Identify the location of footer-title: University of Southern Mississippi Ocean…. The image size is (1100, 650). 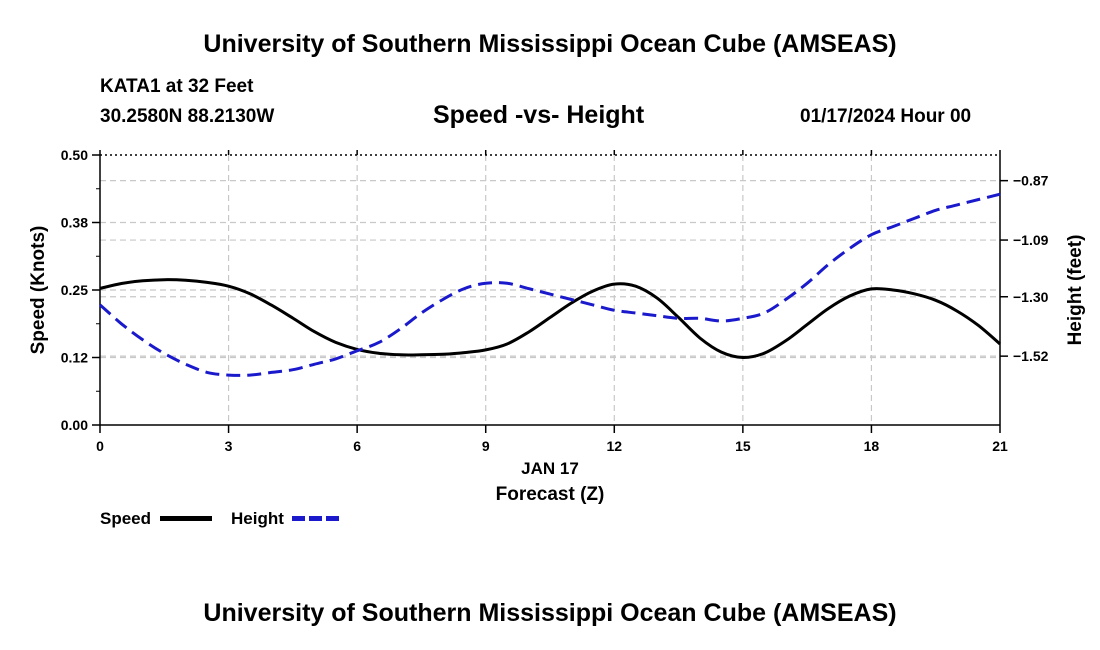
(550, 613).